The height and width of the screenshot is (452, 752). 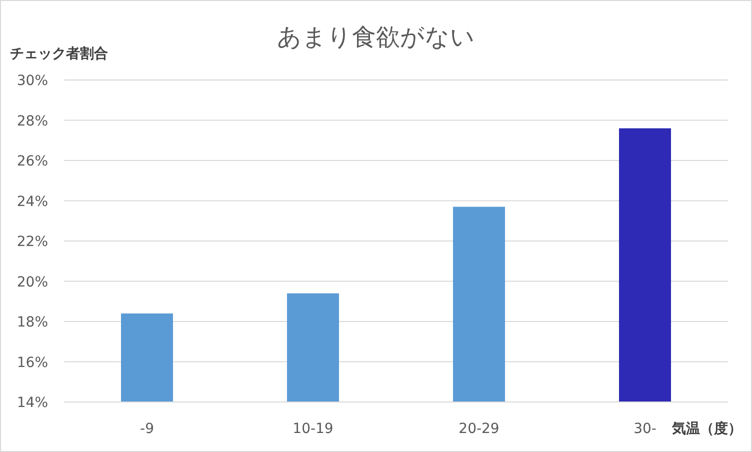 I want to click on y-tick-label: 20%, so click(x=32, y=282).